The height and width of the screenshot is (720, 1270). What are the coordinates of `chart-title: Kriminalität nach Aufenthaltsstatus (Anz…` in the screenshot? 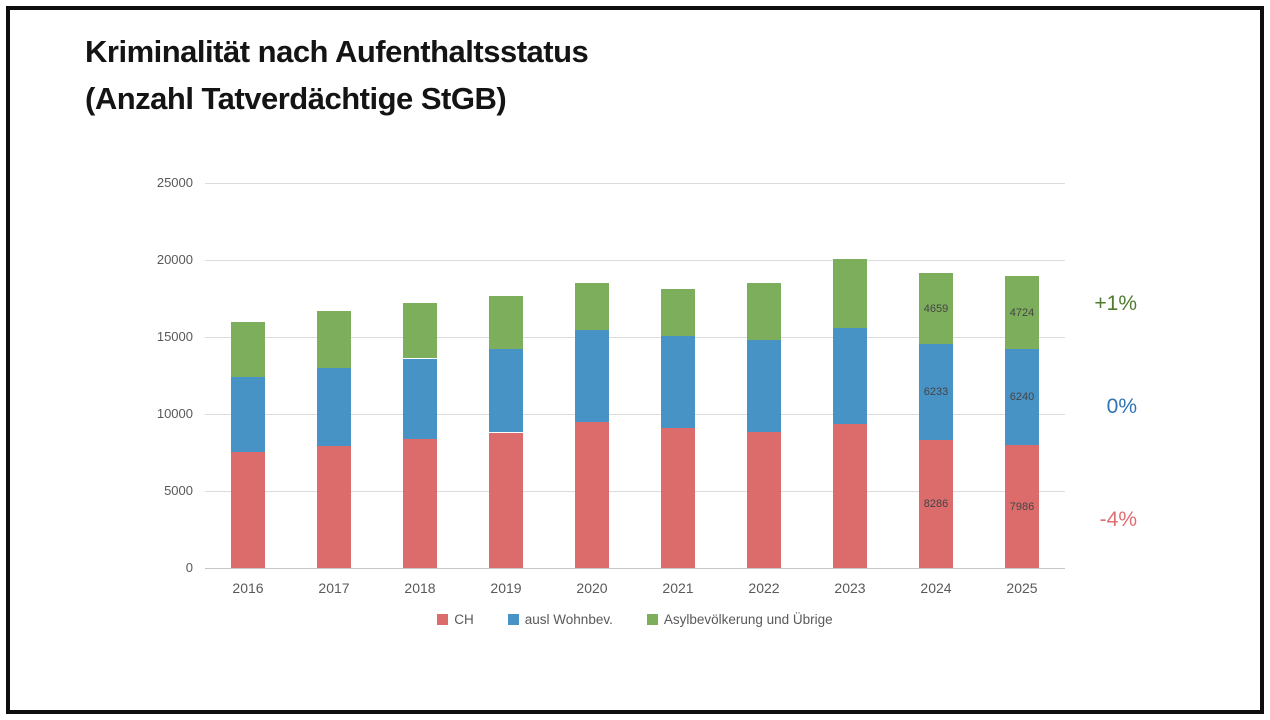 It's located at (337, 75).